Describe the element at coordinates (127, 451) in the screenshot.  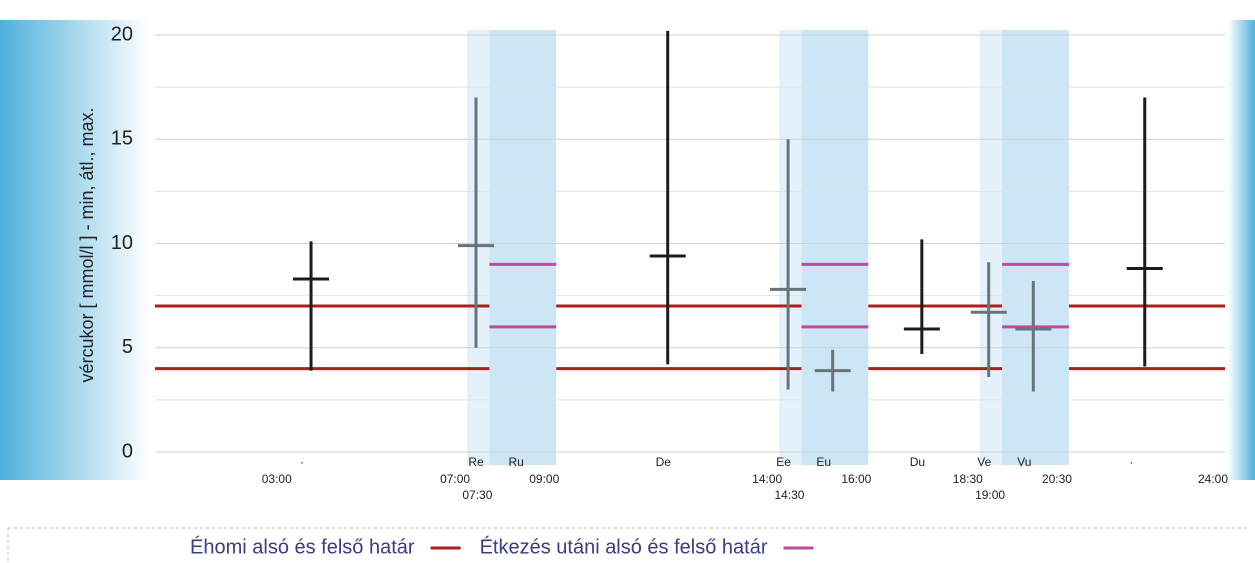
I see `y-tick-label: 0` at that location.